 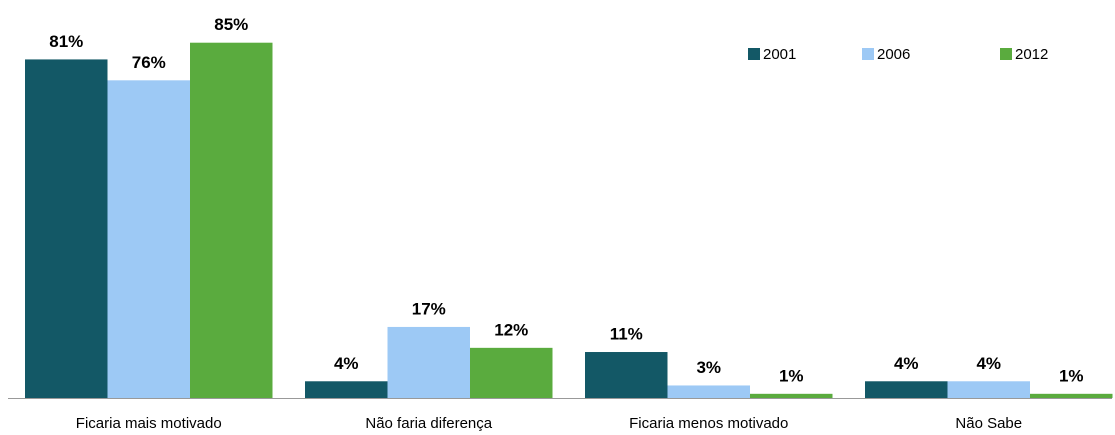 What do you see at coordinates (779, 54) in the screenshot?
I see `legend-label: 2001` at bounding box center [779, 54].